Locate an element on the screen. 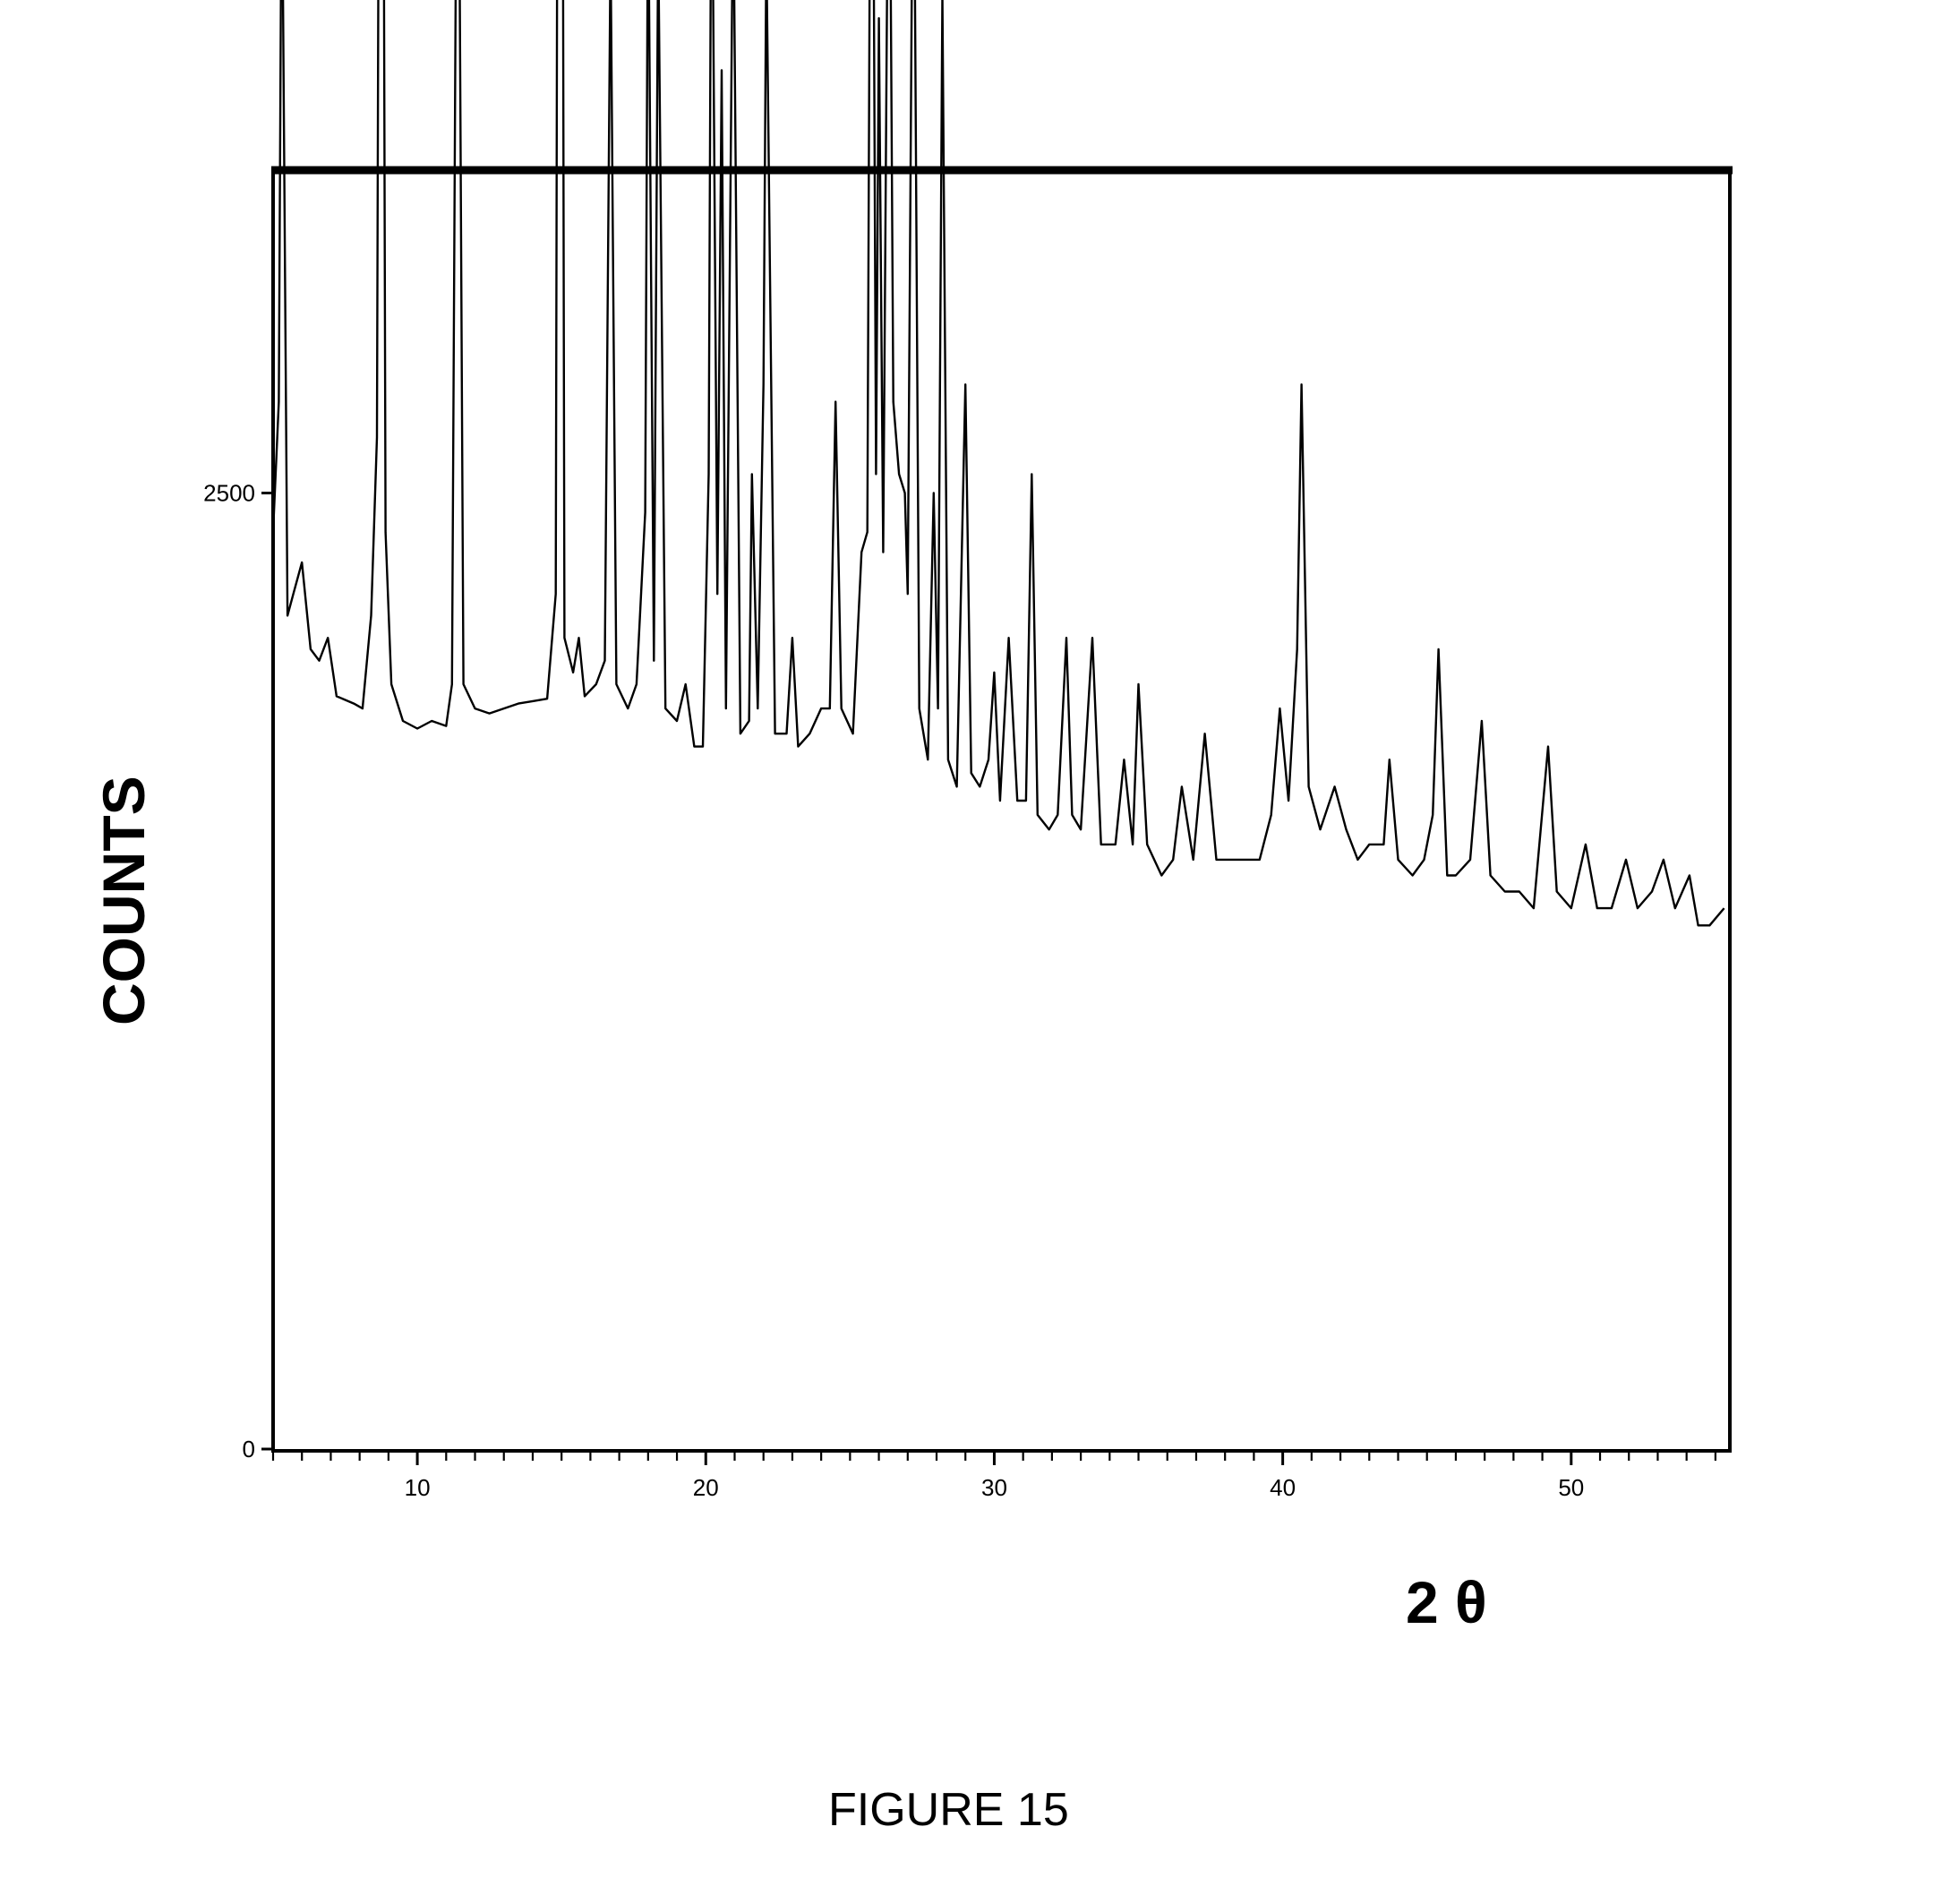 Image resolution: width=1934 pixels, height=1904 pixels. x-axis-label: 2 θ is located at coordinates (1446, 1602).